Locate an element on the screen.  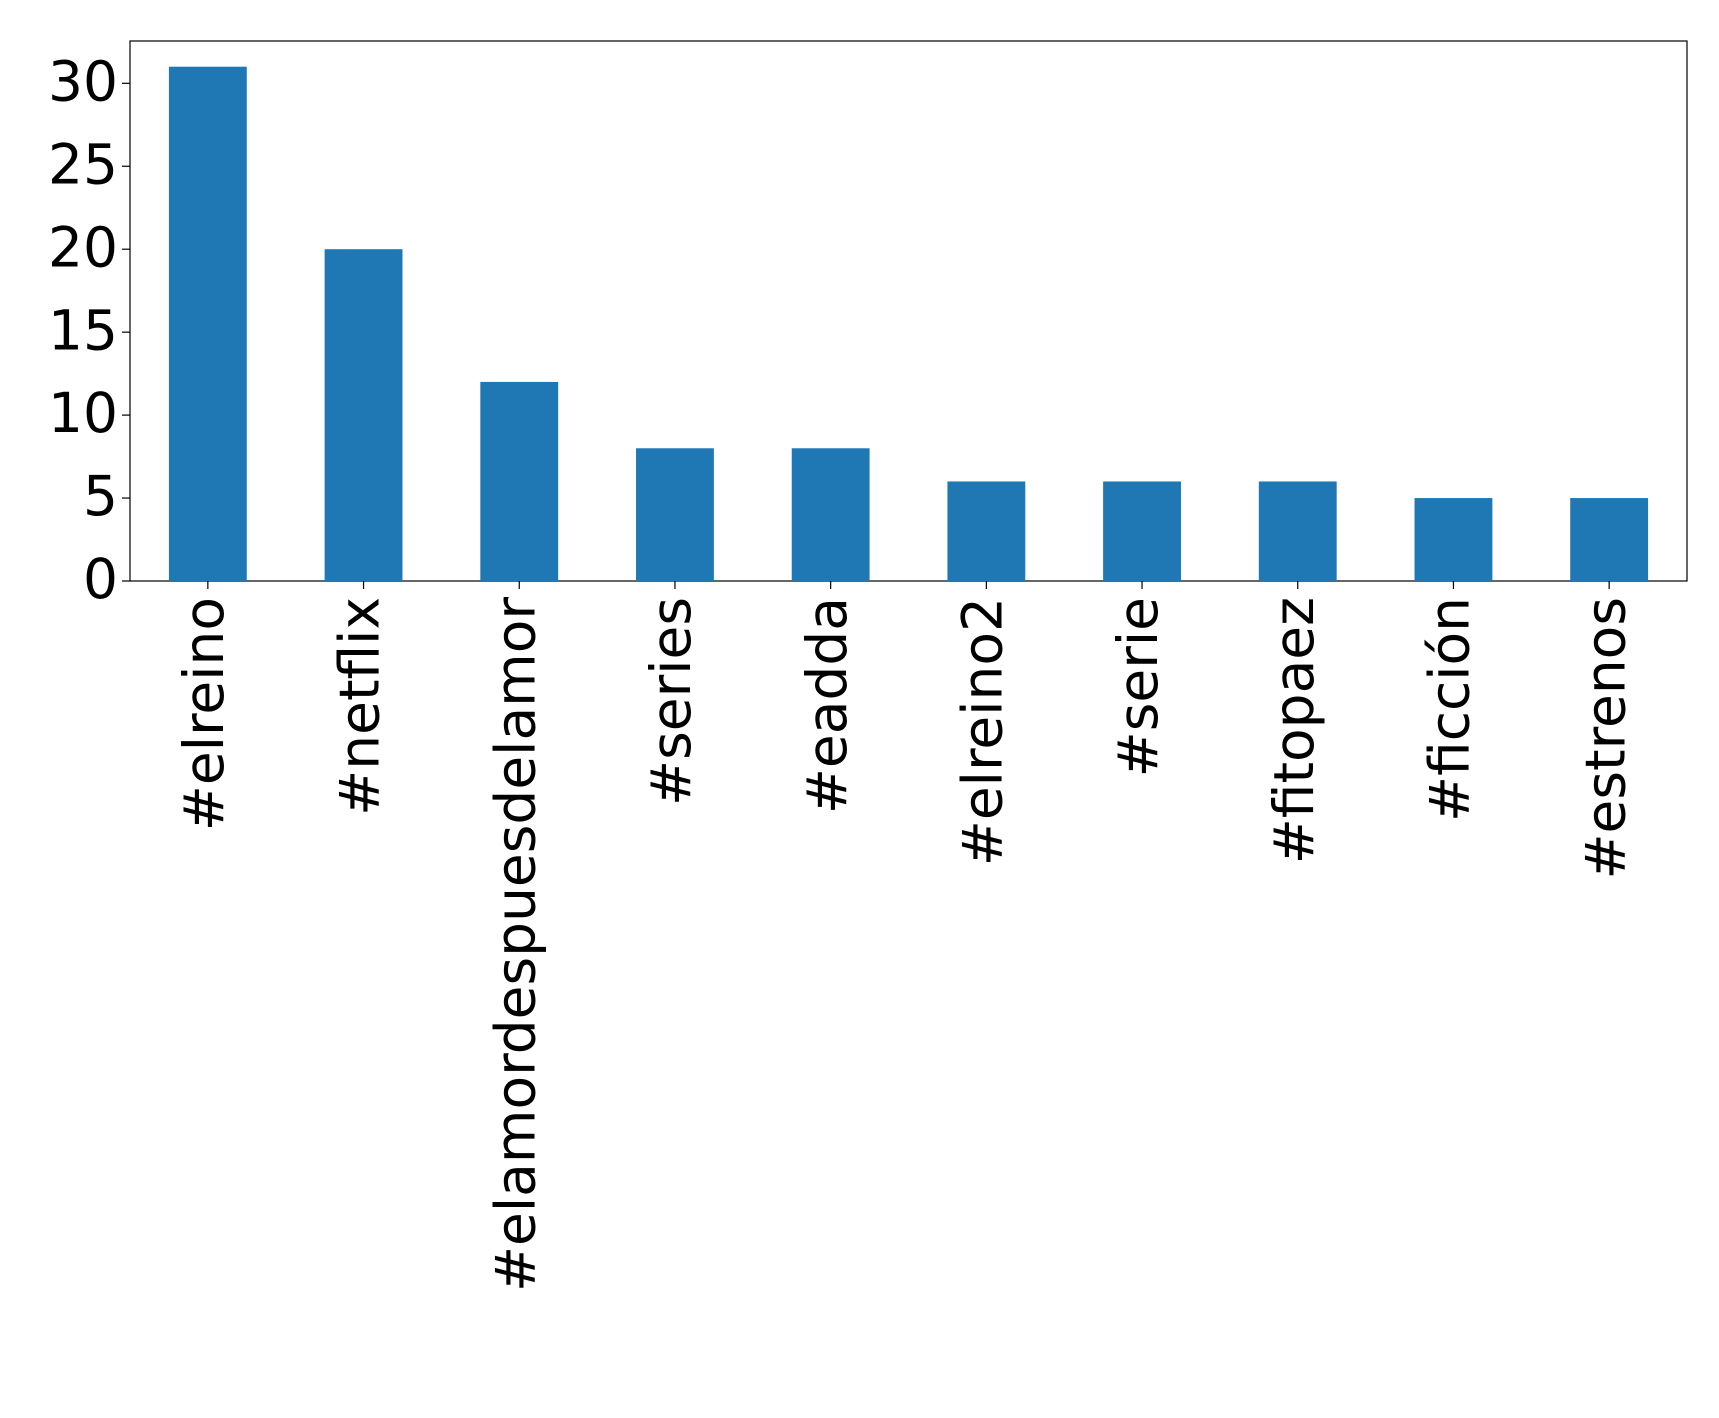
x-tick-label: #elreino2 is located at coordinates (982, 731).